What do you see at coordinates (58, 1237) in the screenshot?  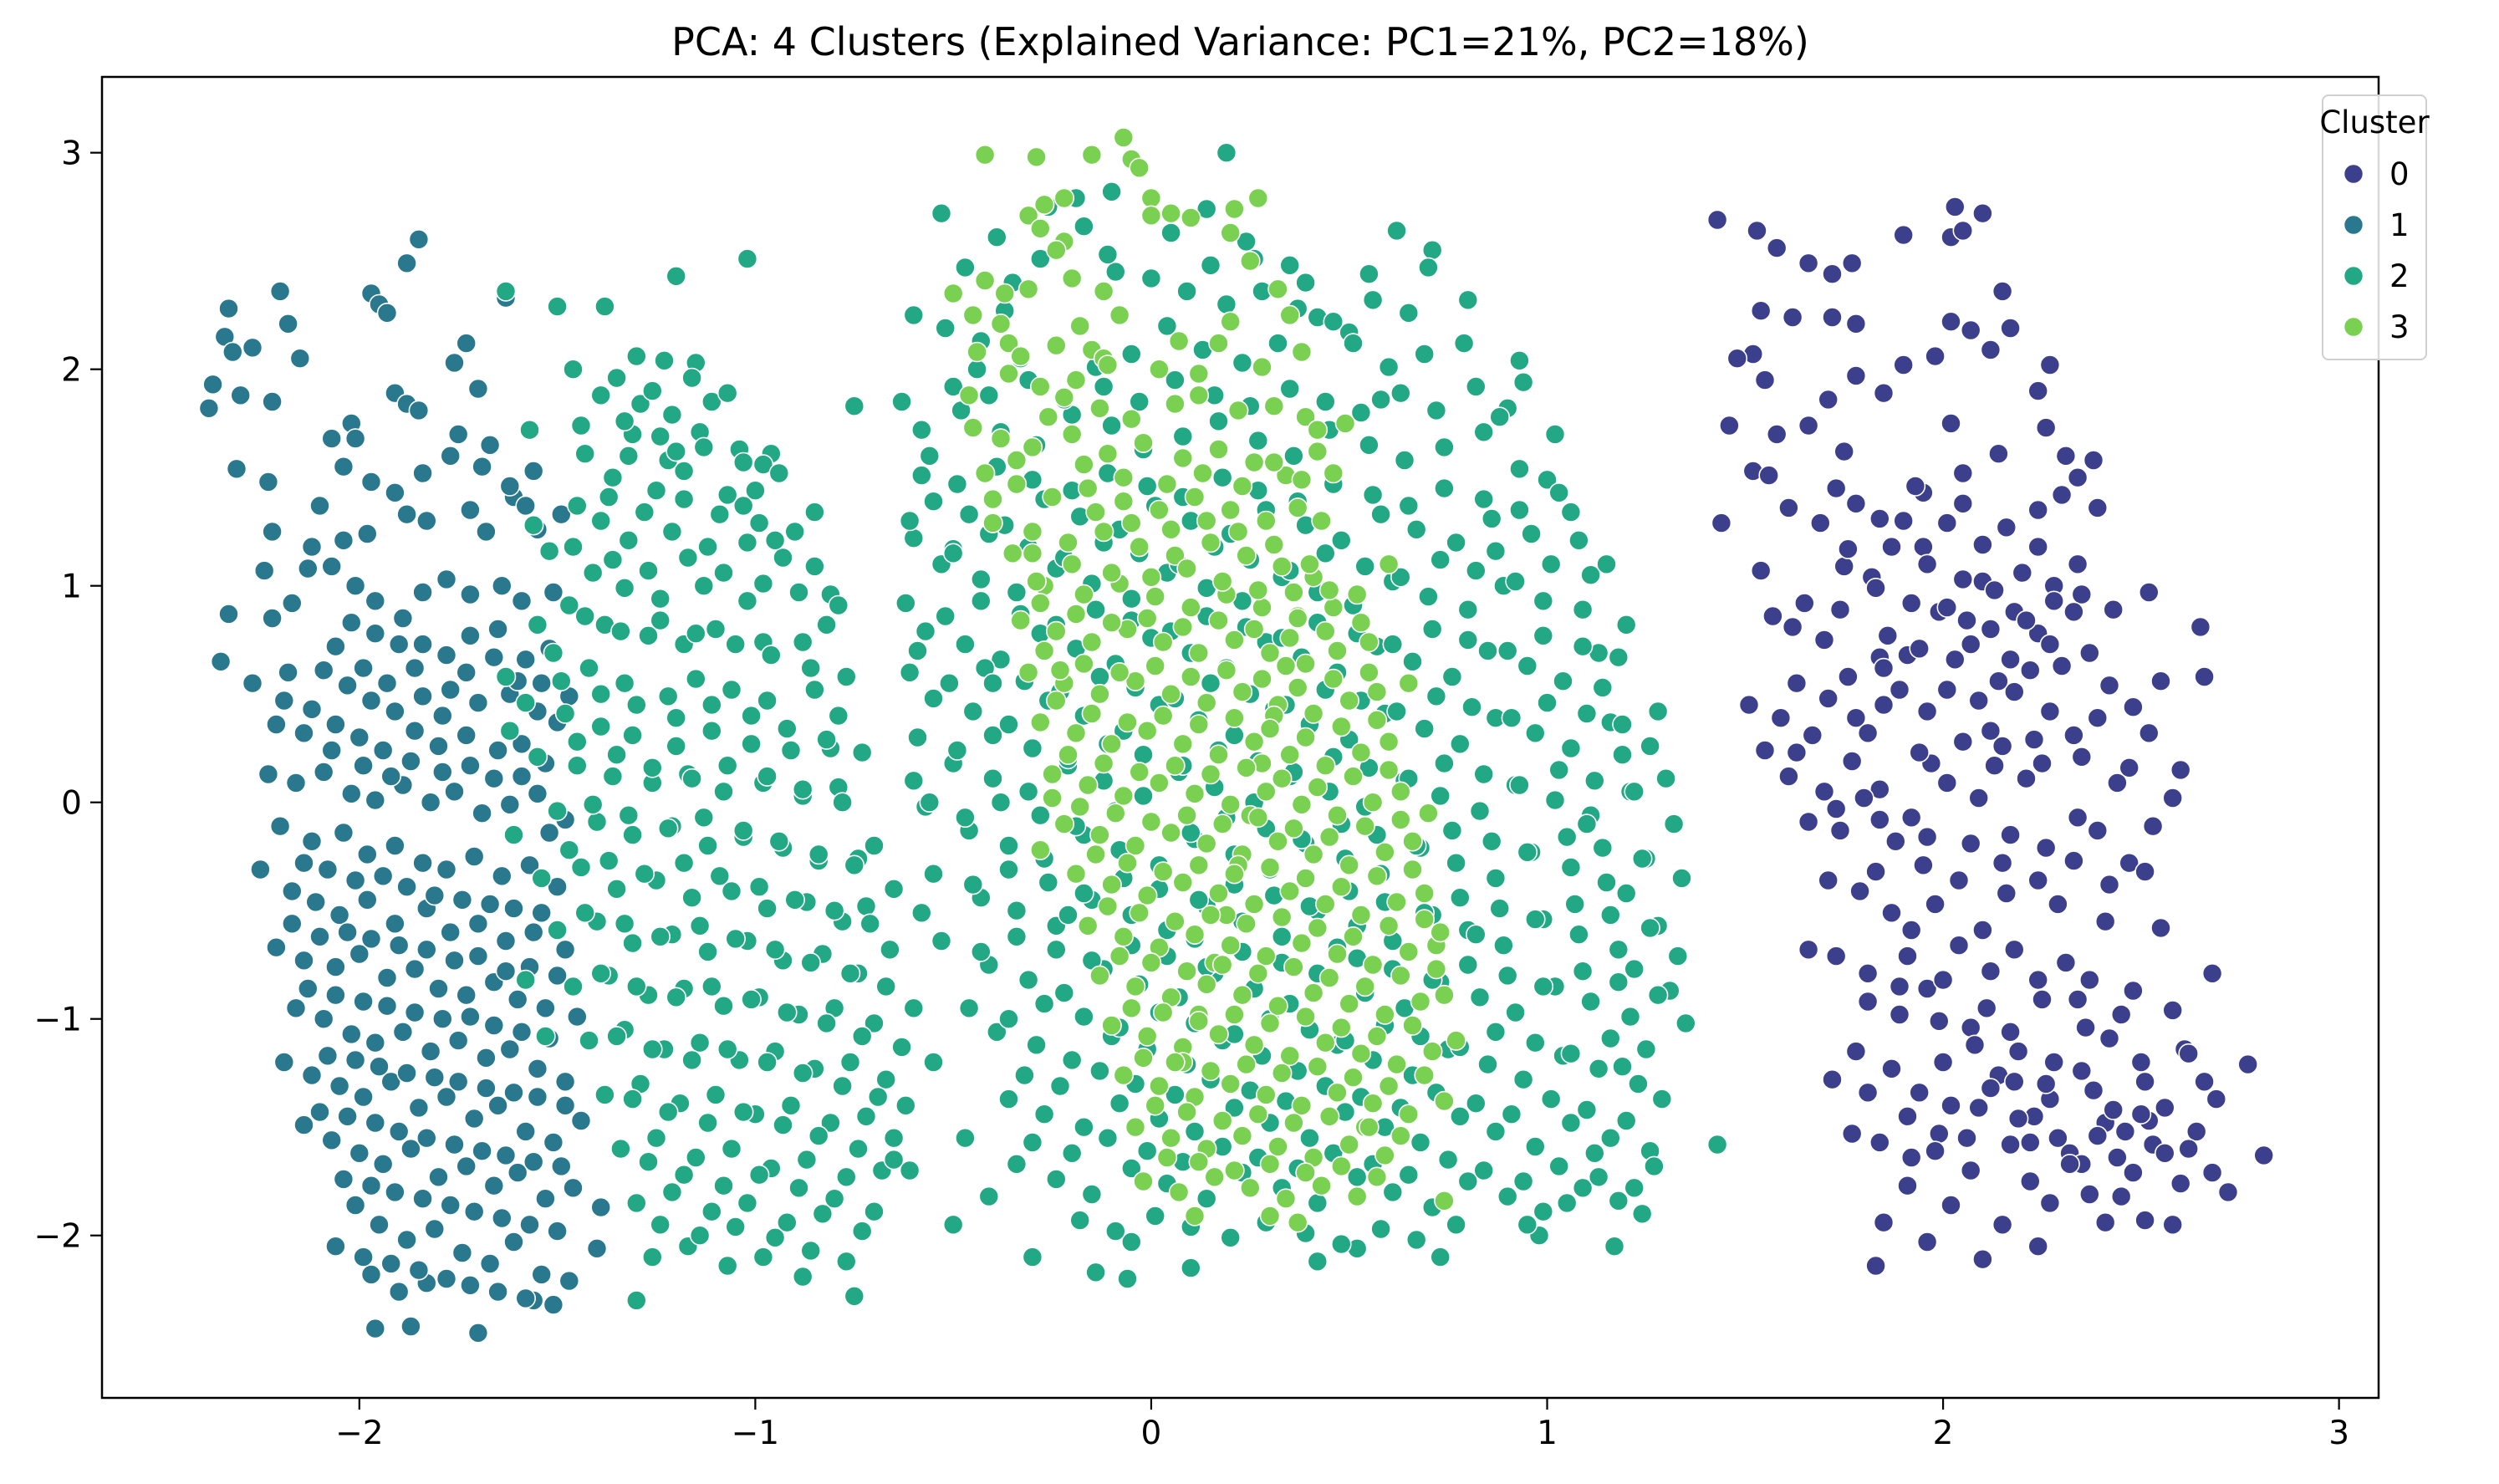 I see `y-tick-label: −2` at bounding box center [58, 1237].